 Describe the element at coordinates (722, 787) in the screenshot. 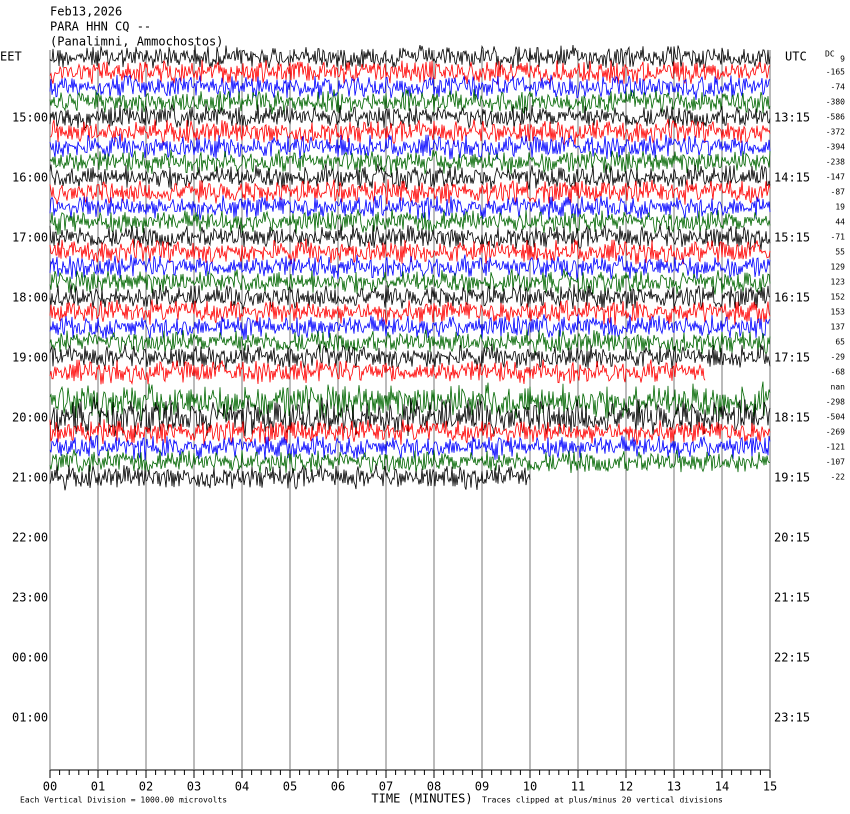

I see `x-tick-label: 14` at that location.